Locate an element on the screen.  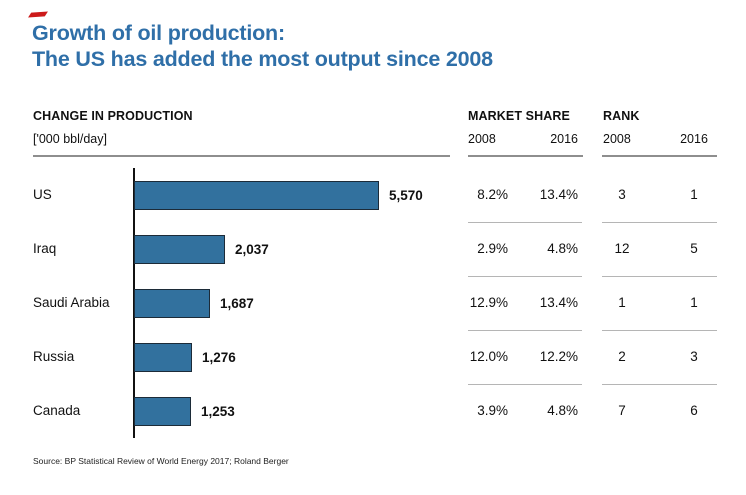
market-share-2016-iraq: 4.8% is located at coordinates (562, 248).